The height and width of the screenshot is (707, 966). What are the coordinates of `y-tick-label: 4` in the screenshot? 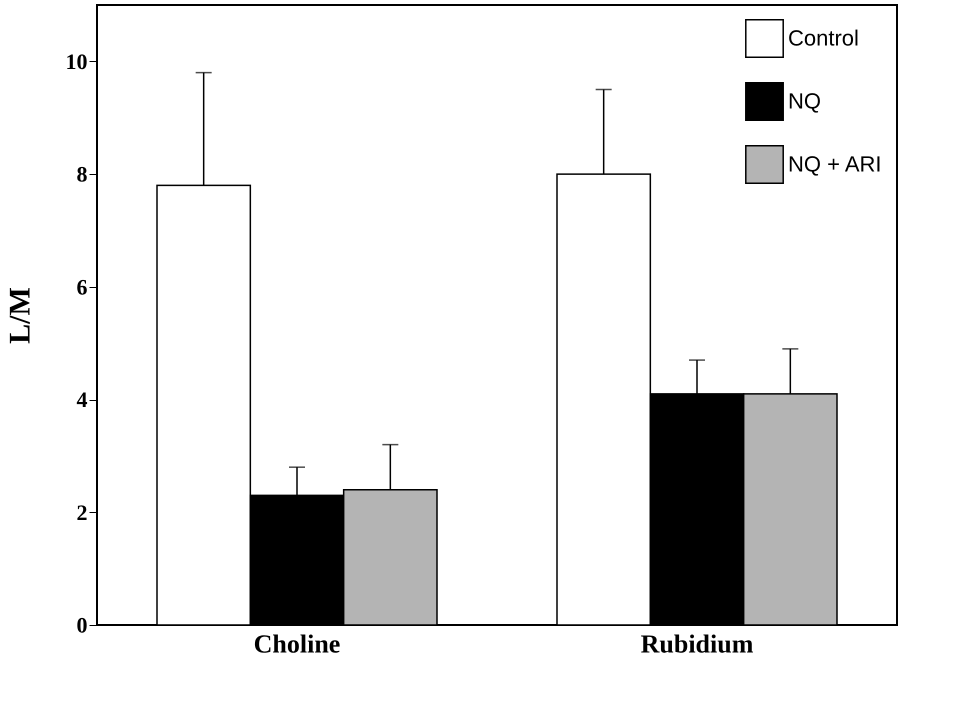 It's located at (82, 399).